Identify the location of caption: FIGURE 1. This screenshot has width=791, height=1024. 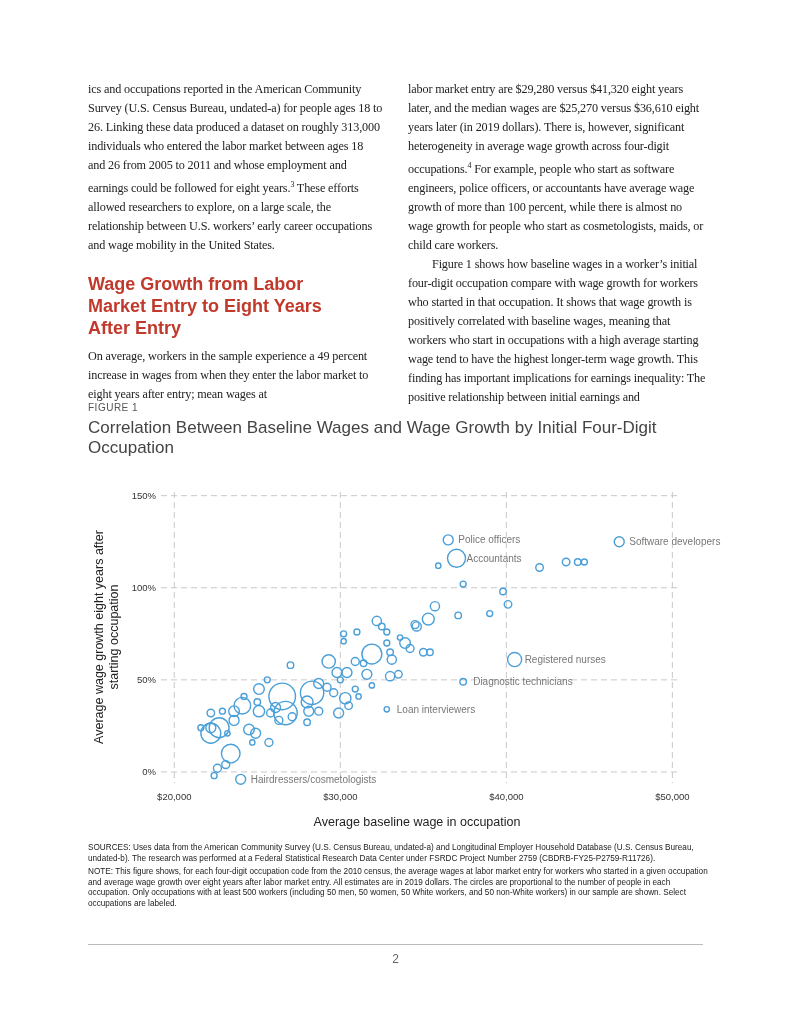
(113, 407).